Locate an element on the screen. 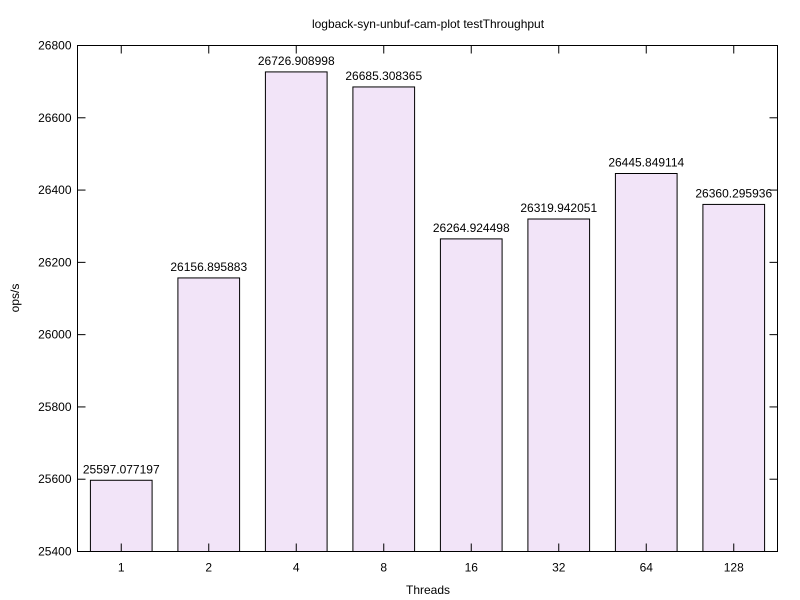  y-tick-label: 26800 is located at coordinates (55, 46).